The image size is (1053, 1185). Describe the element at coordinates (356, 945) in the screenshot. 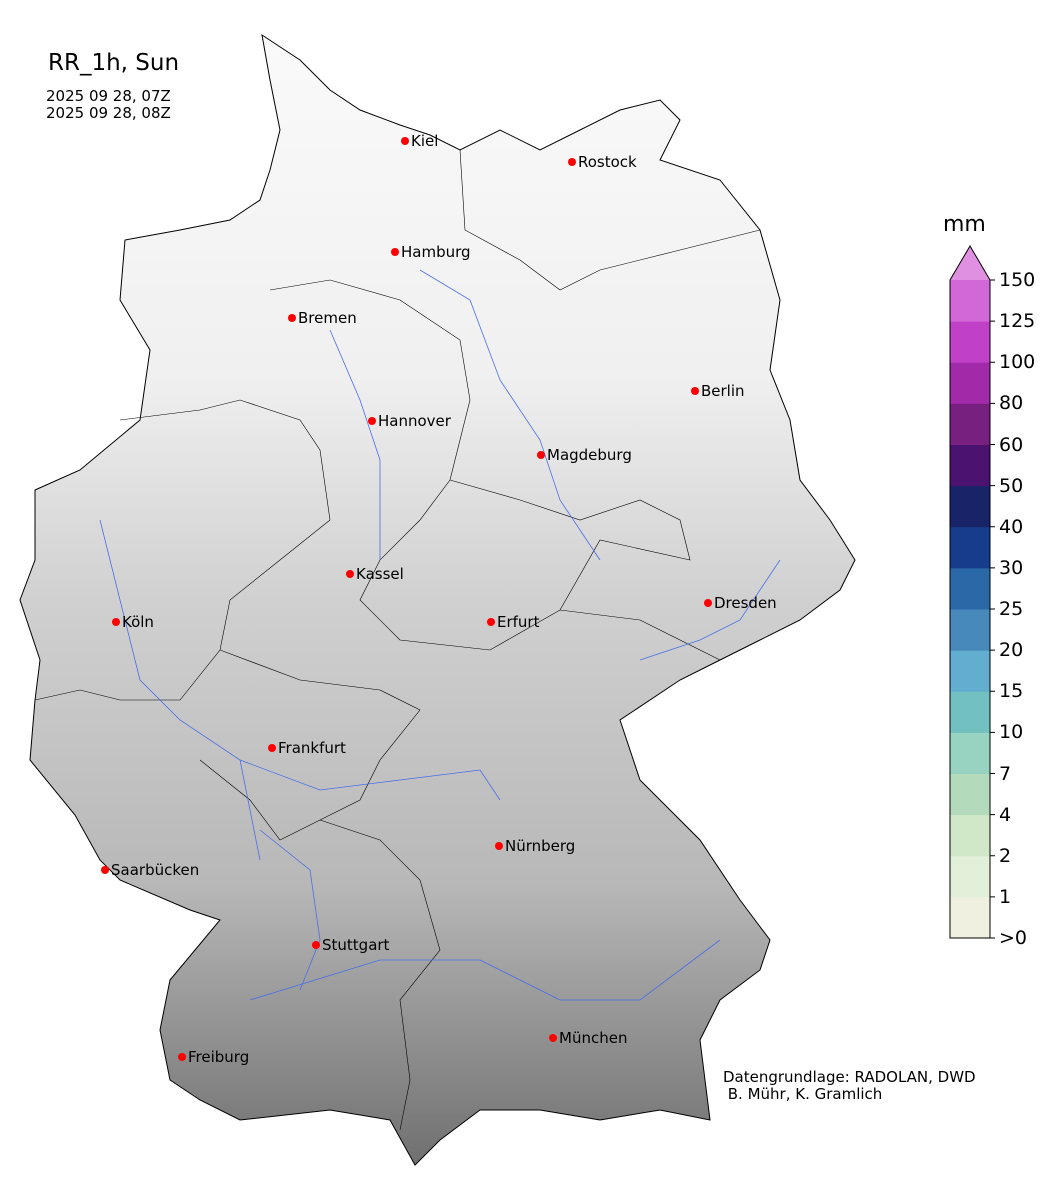

I see `city-label: Stuttgart` at that location.